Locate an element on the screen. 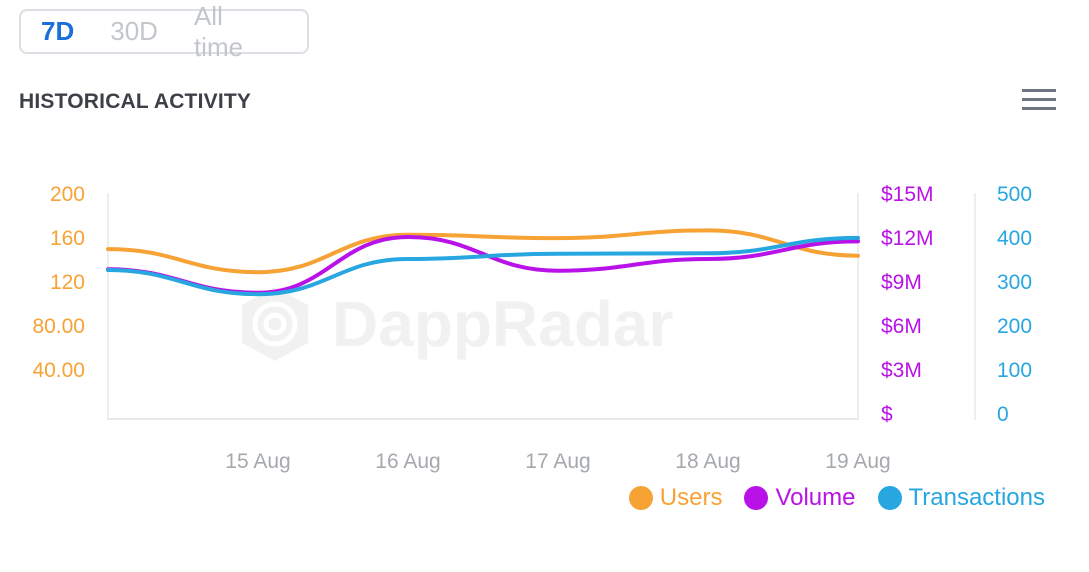 The width and height of the screenshot is (1089, 572). legend-item-transactions: Transactions is located at coordinates (961, 498).